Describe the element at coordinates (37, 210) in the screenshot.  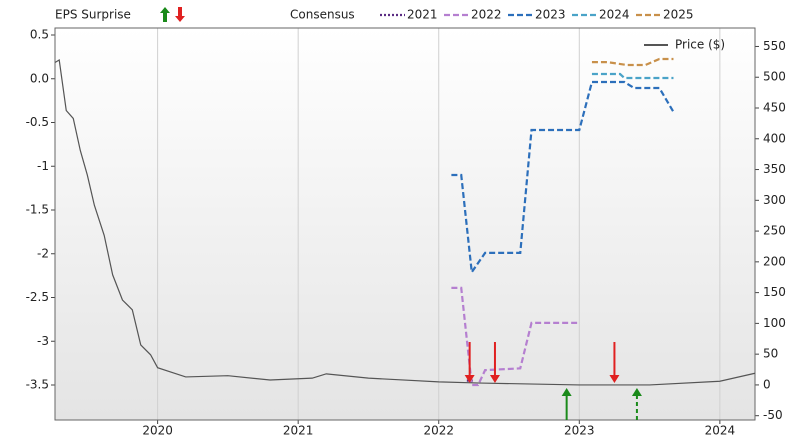
I see `y-tick-label: -1.5` at that location.